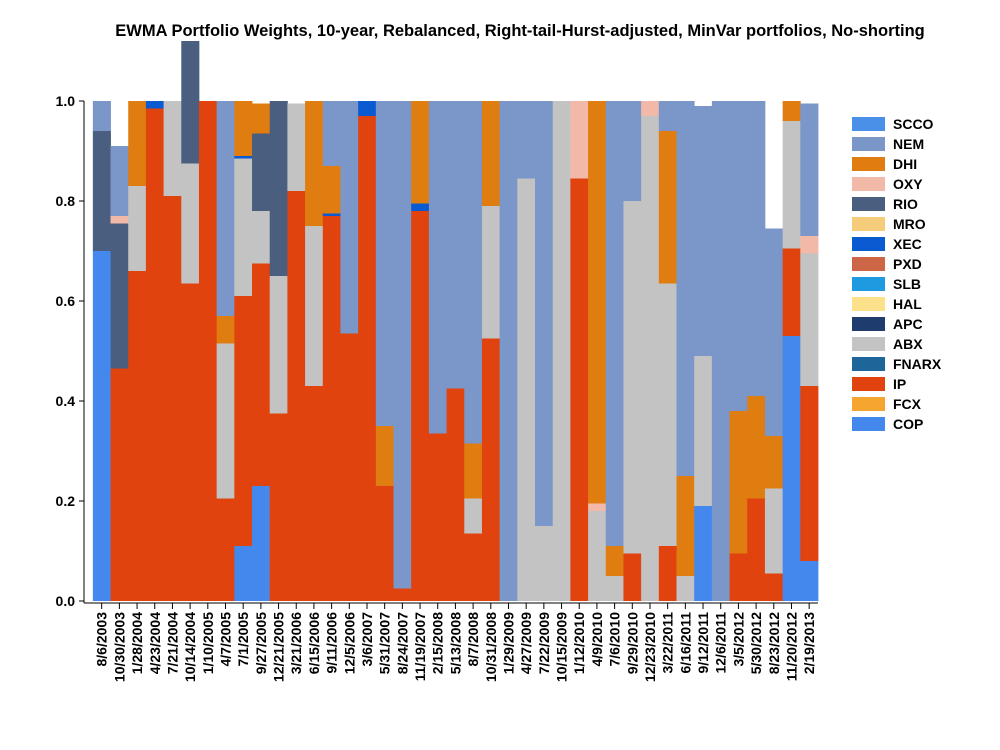 This screenshot has width=1000, height=750. I want to click on x-tick-label: 7/6/2010, so click(615, 639).